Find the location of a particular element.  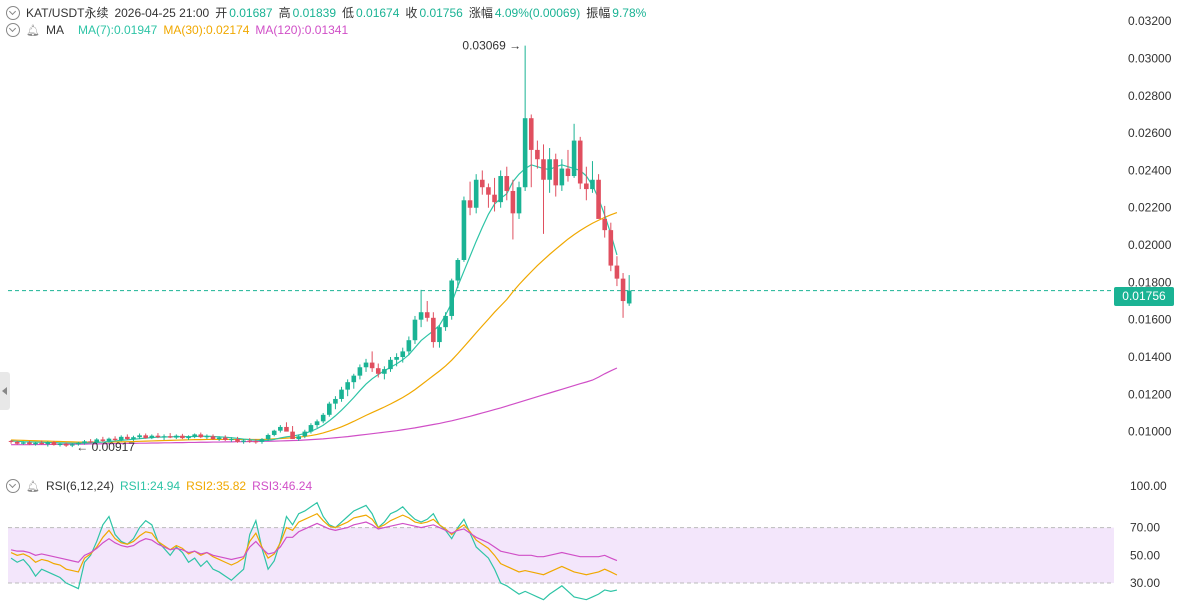

amp-value: 9.78% is located at coordinates (629, 12).